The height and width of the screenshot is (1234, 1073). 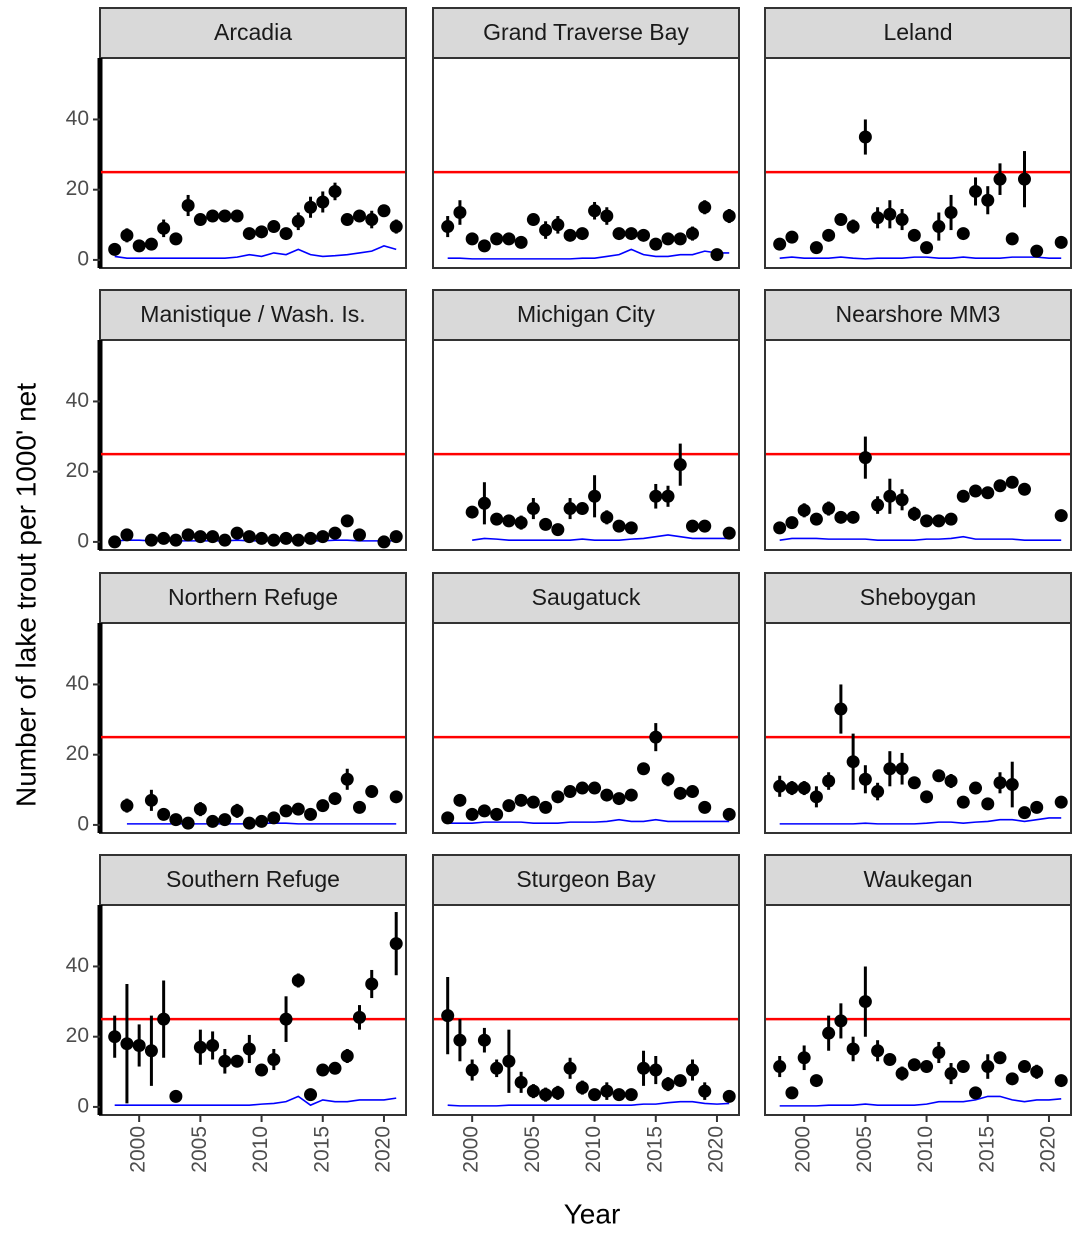 I want to click on y-tick-label: 20, so click(x=77, y=470).